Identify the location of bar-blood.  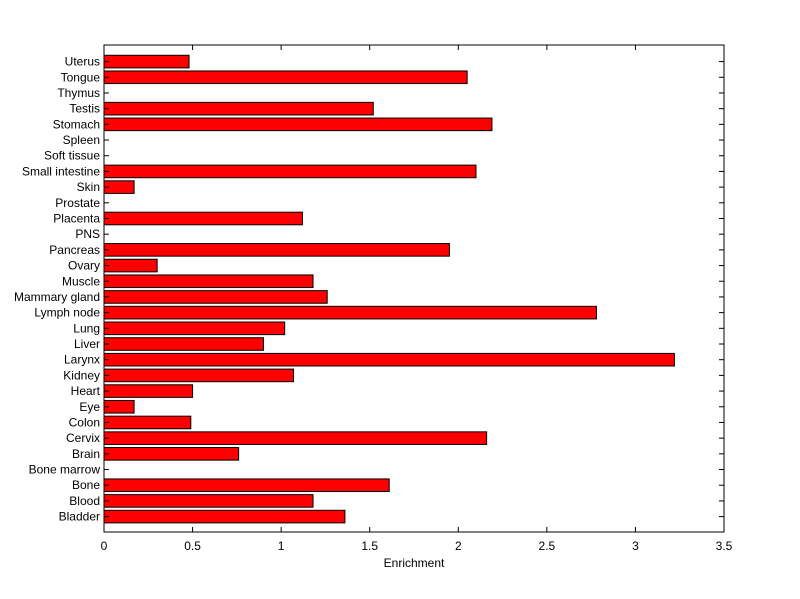
(208, 501).